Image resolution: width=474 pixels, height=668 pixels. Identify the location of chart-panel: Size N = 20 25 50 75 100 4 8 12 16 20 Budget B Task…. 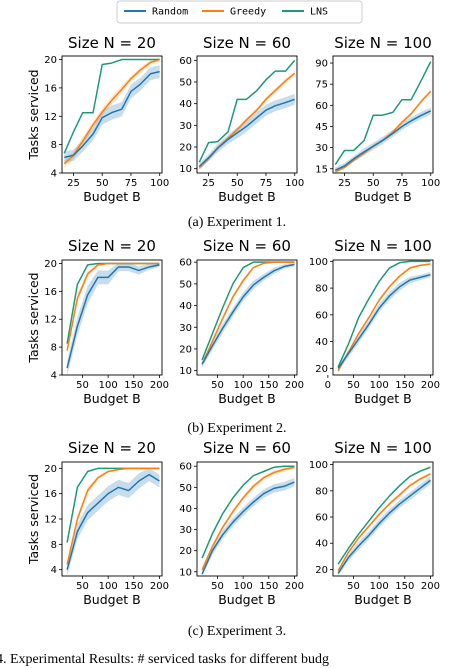
(97, 119).